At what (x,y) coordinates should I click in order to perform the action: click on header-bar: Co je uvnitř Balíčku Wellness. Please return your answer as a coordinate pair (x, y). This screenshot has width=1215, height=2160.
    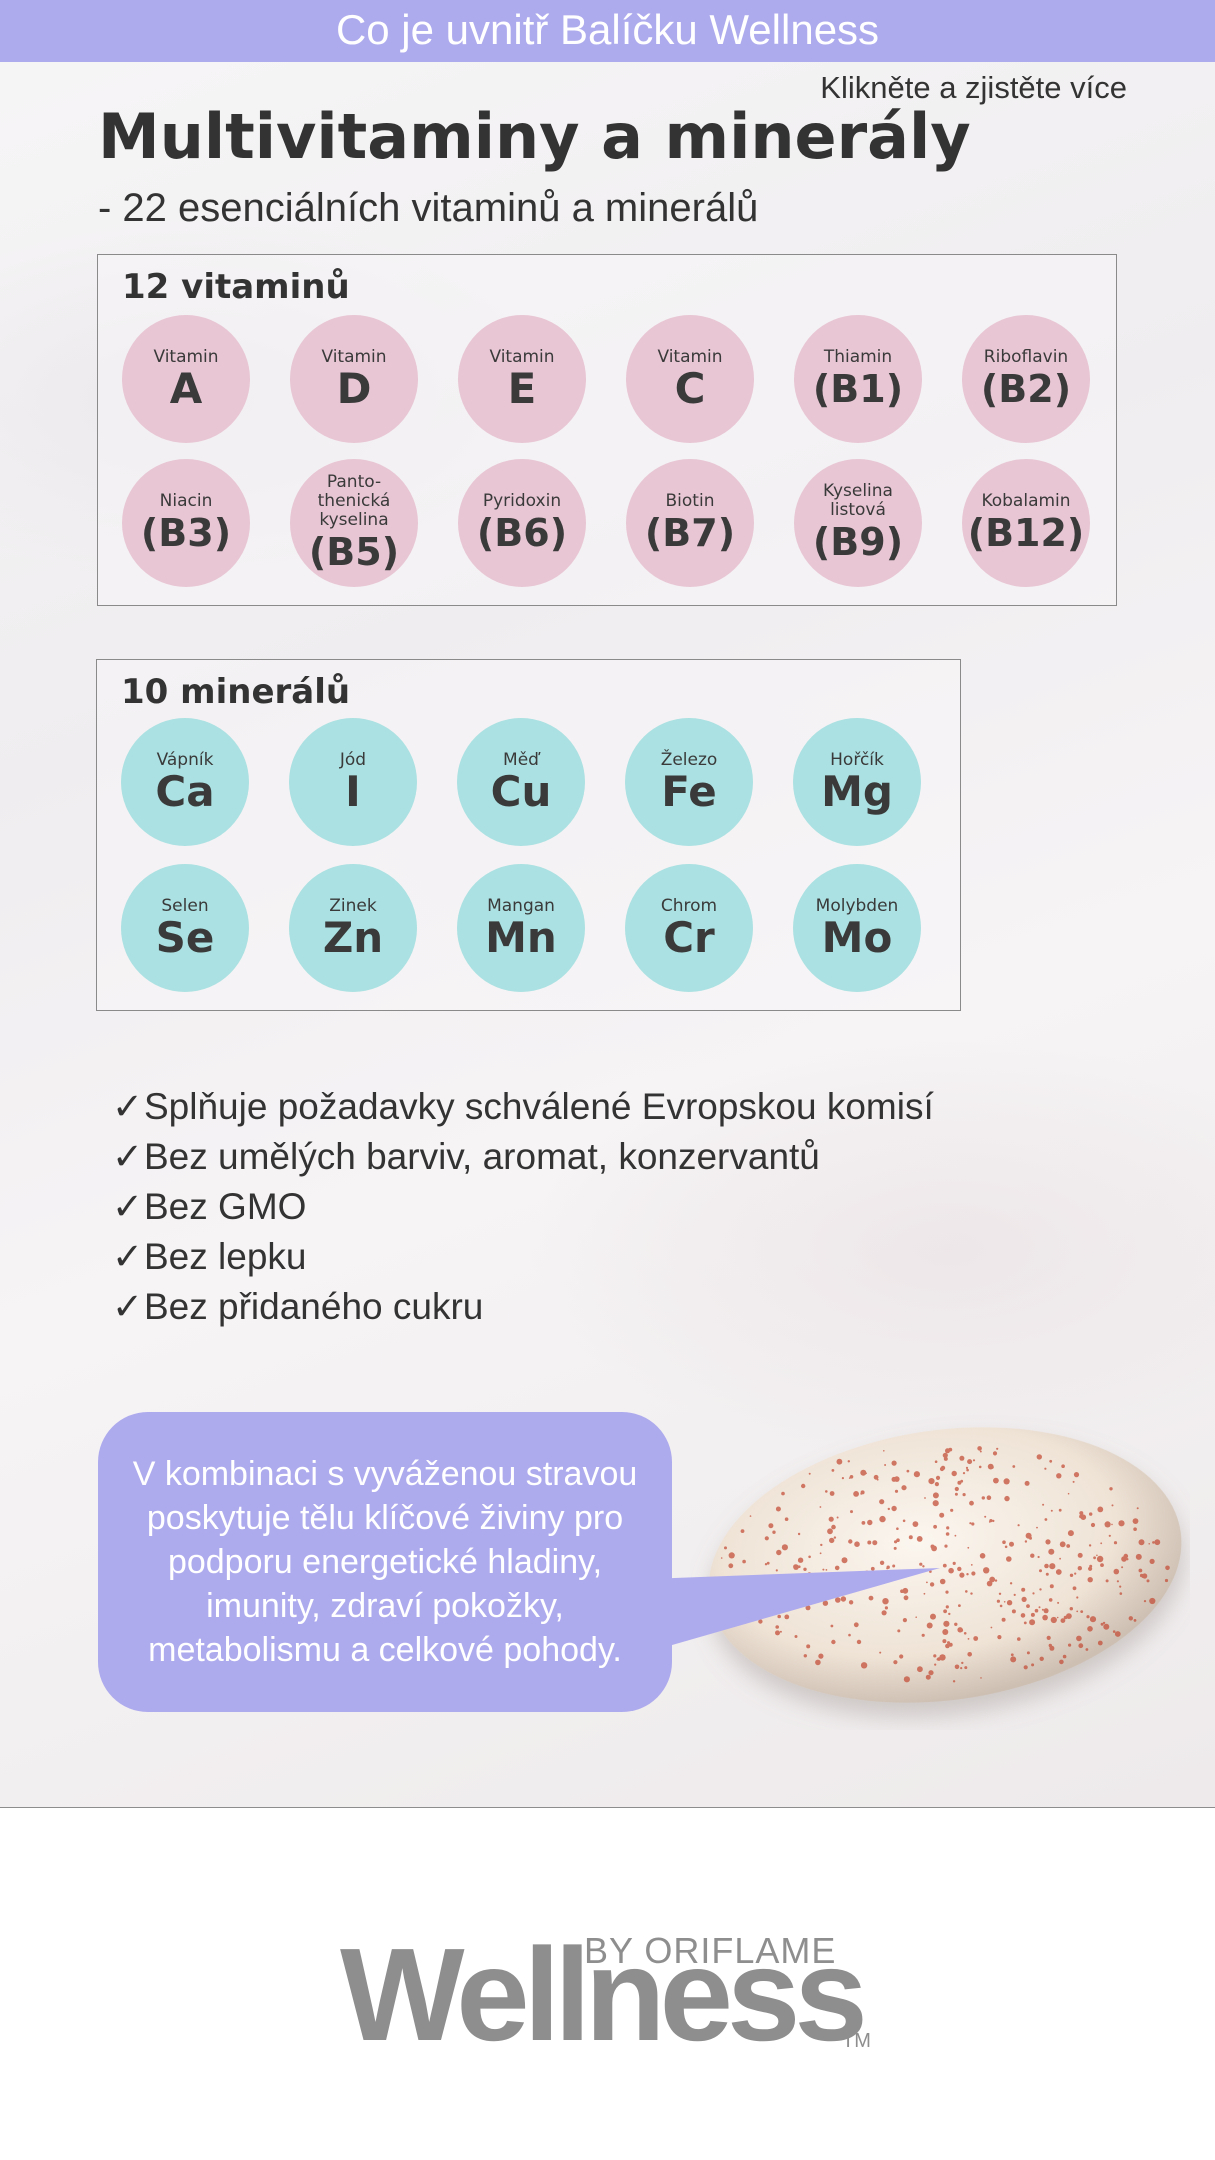
    Looking at the image, I should click on (607, 31).